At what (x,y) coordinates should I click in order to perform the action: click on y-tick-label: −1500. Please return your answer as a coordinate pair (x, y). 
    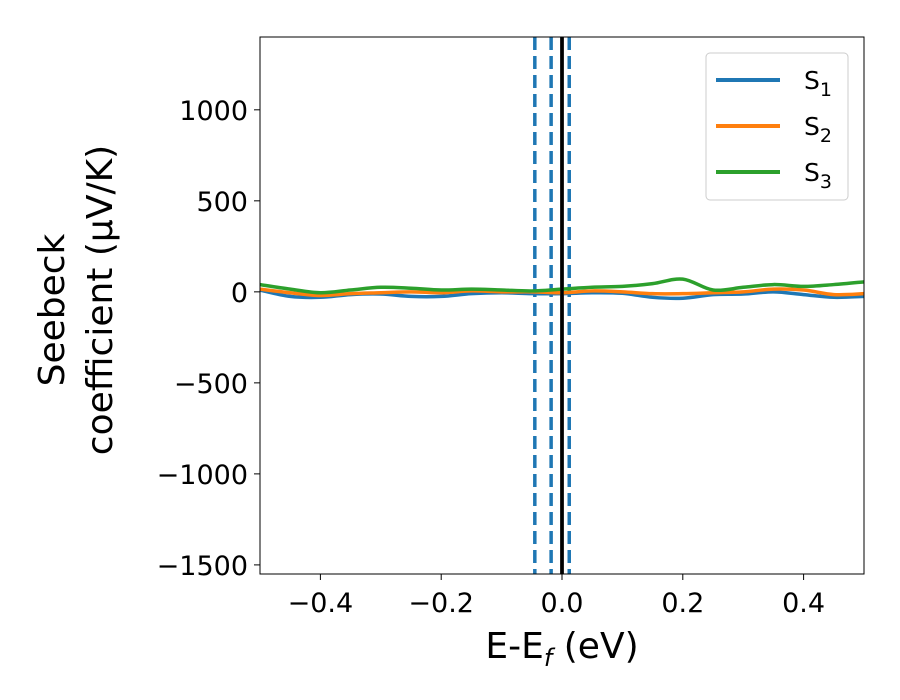
    Looking at the image, I should click on (202, 566).